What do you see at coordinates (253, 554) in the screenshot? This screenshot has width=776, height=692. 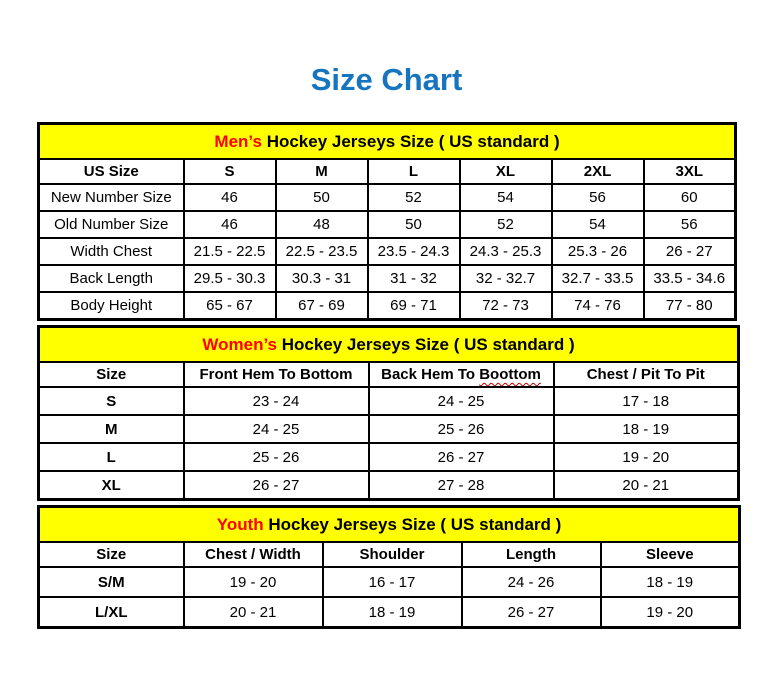 I see `youth-col-header: Chest / Width` at bounding box center [253, 554].